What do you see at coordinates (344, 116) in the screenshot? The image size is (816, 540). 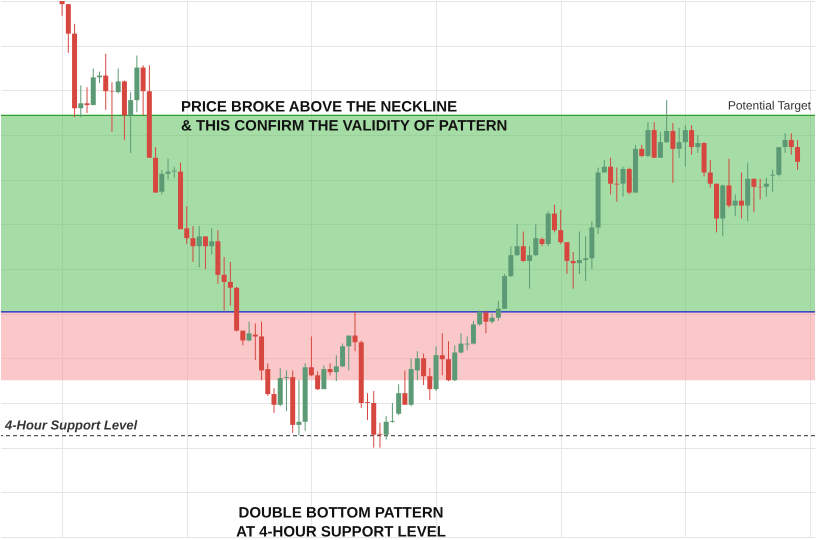 I see `annotation: PRICE BROKE ABOVE THE NECKLINE & THIS CONFIRM THE VALIDITY OF PATTERN` at bounding box center [344, 116].